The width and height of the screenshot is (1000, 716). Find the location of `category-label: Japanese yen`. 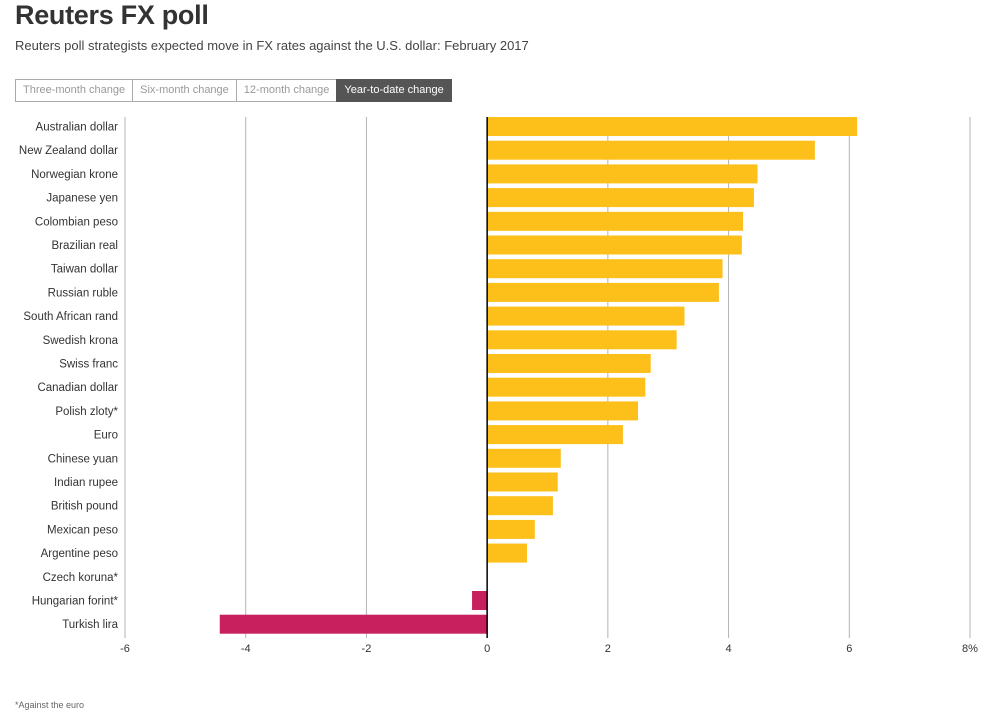

category-label: Japanese yen is located at coordinates (82, 199).